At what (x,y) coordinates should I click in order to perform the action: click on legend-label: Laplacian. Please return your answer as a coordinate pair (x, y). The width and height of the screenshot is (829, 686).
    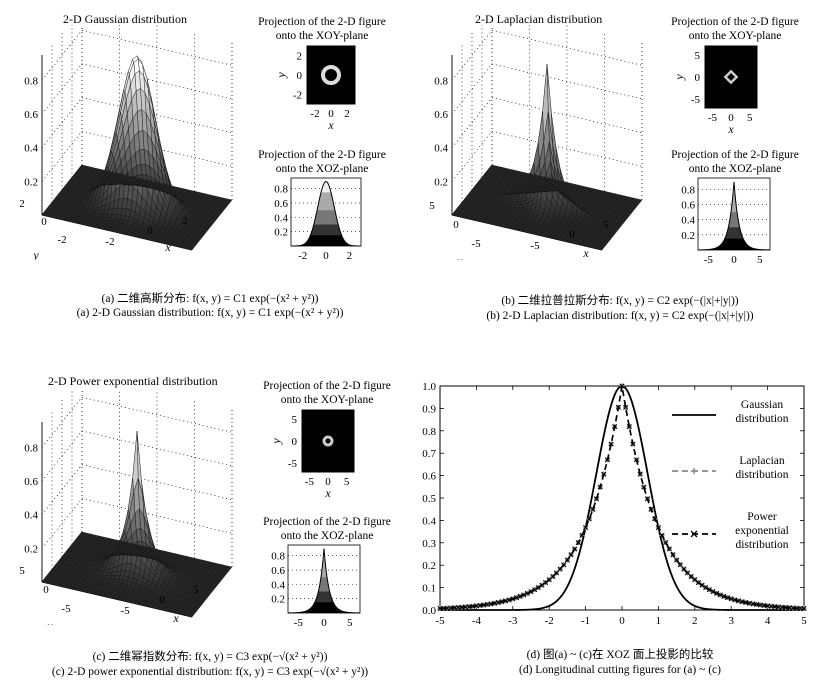
    Looking at the image, I should click on (762, 461).